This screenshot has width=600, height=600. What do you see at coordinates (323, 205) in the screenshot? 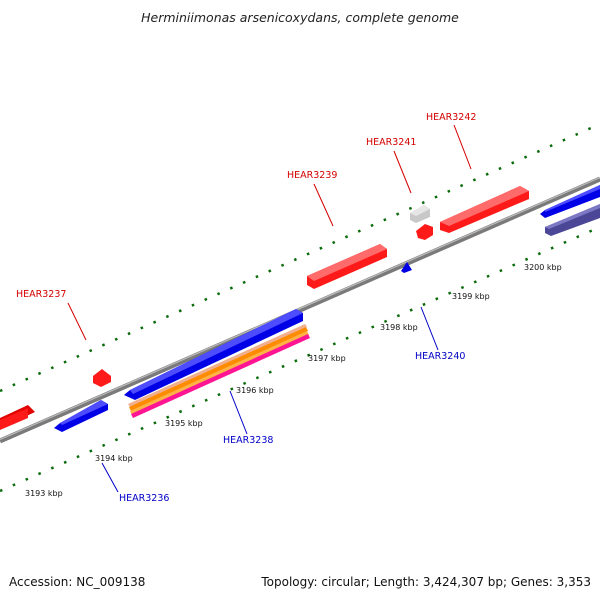
I see `callout-hear3239` at bounding box center [323, 205].